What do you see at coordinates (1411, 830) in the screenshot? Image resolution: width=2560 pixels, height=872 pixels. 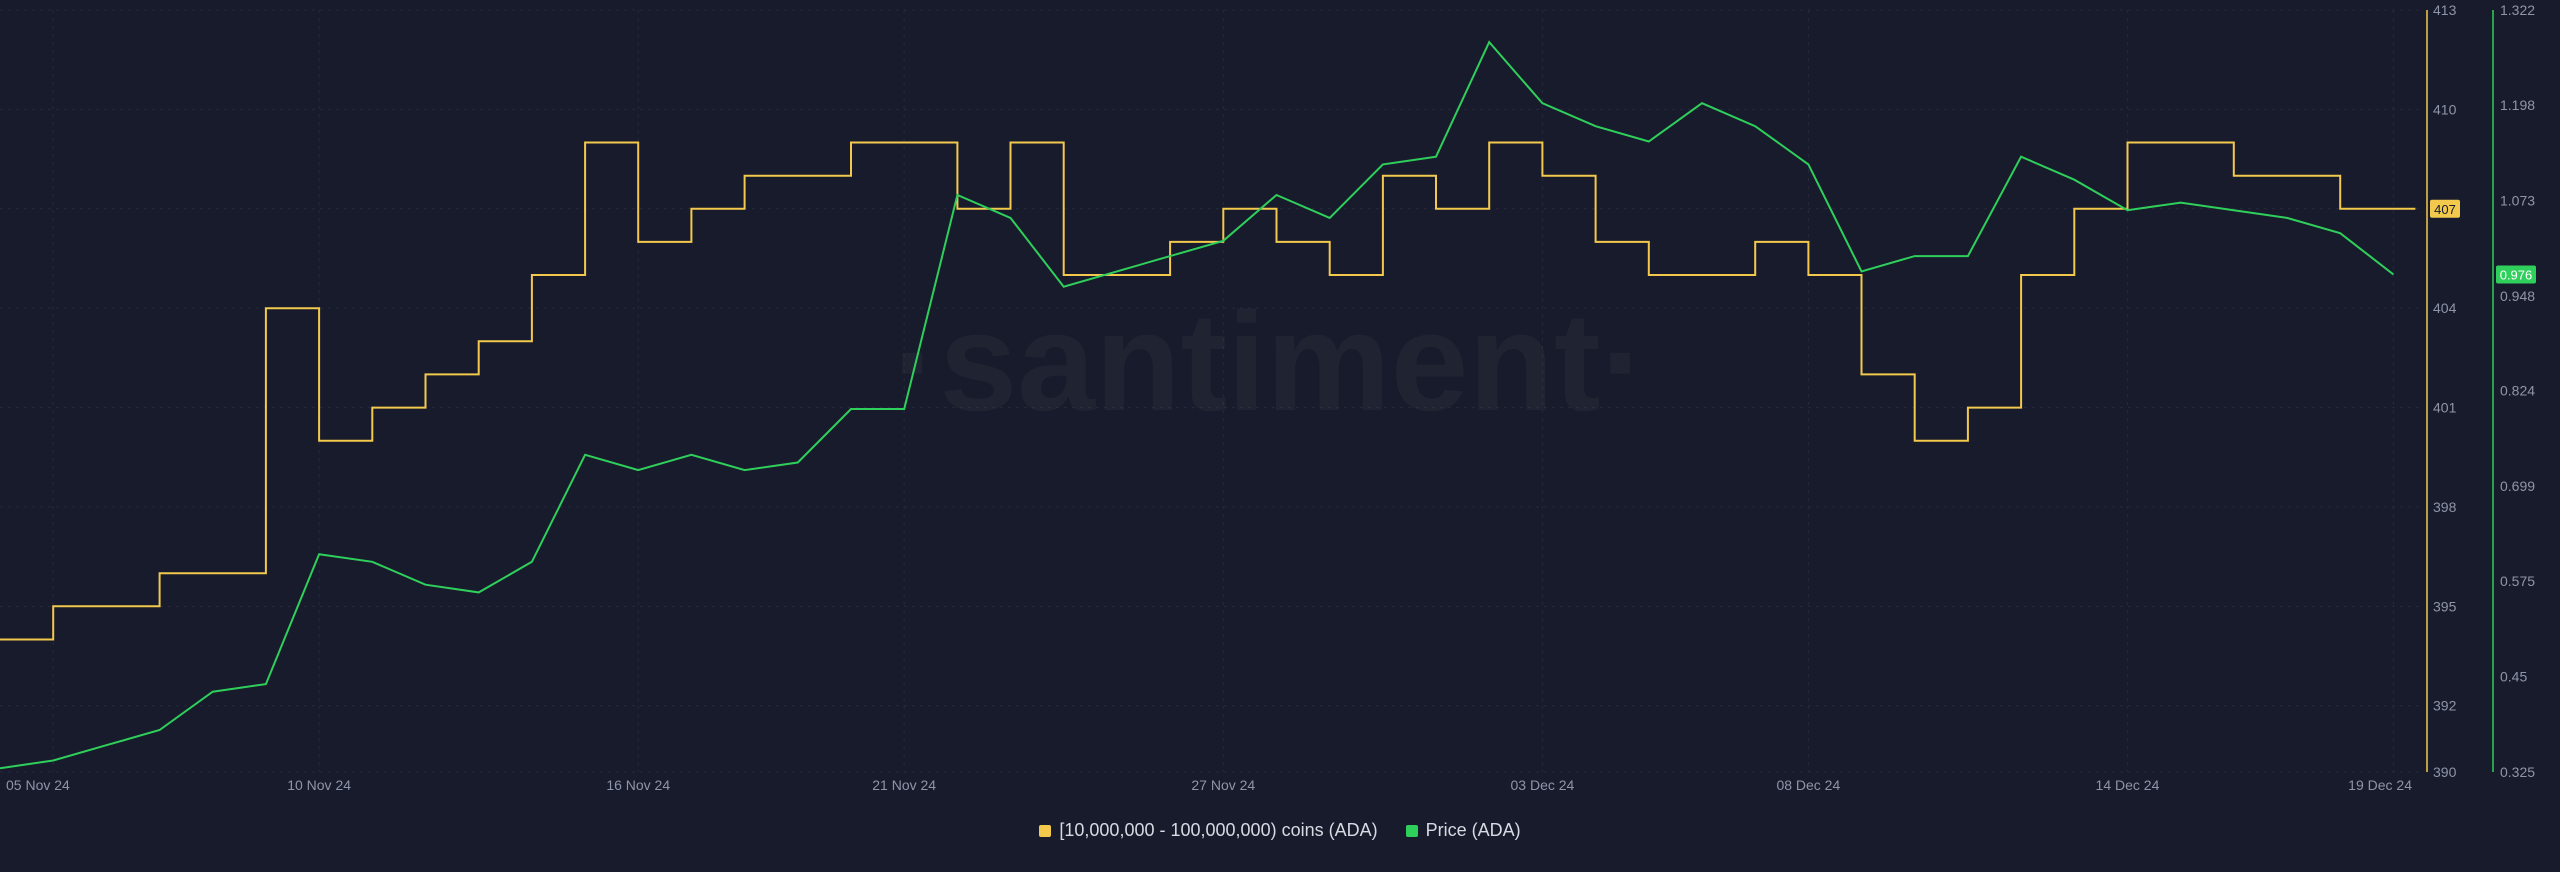 I see `legend-swatch-price` at bounding box center [1411, 830].